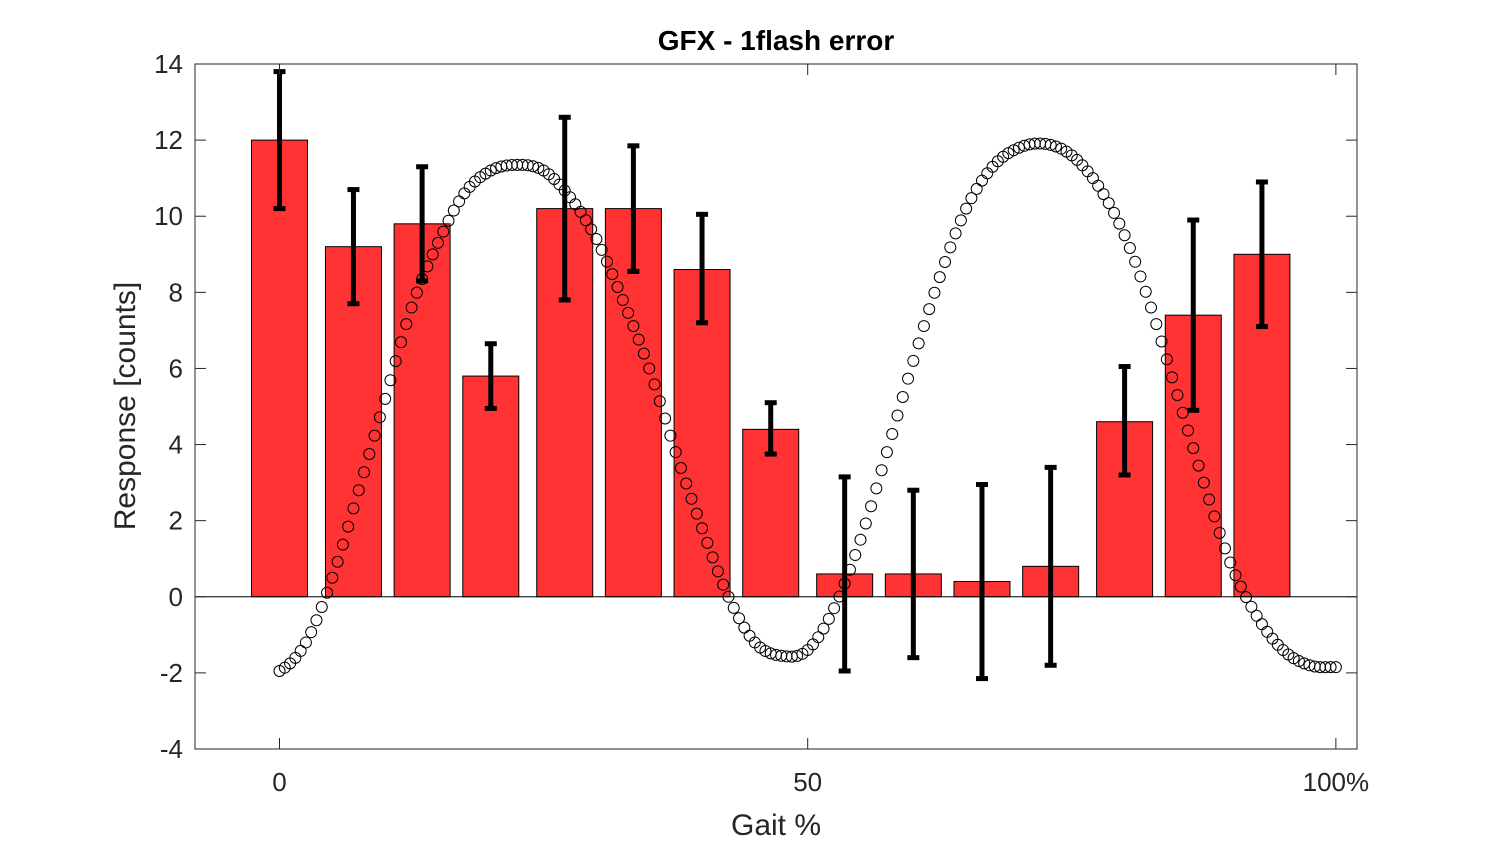  What do you see at coordinates (168, 216) in the screenshot?
I see `y-tick-label: 10` at bounding box center [168, 216].